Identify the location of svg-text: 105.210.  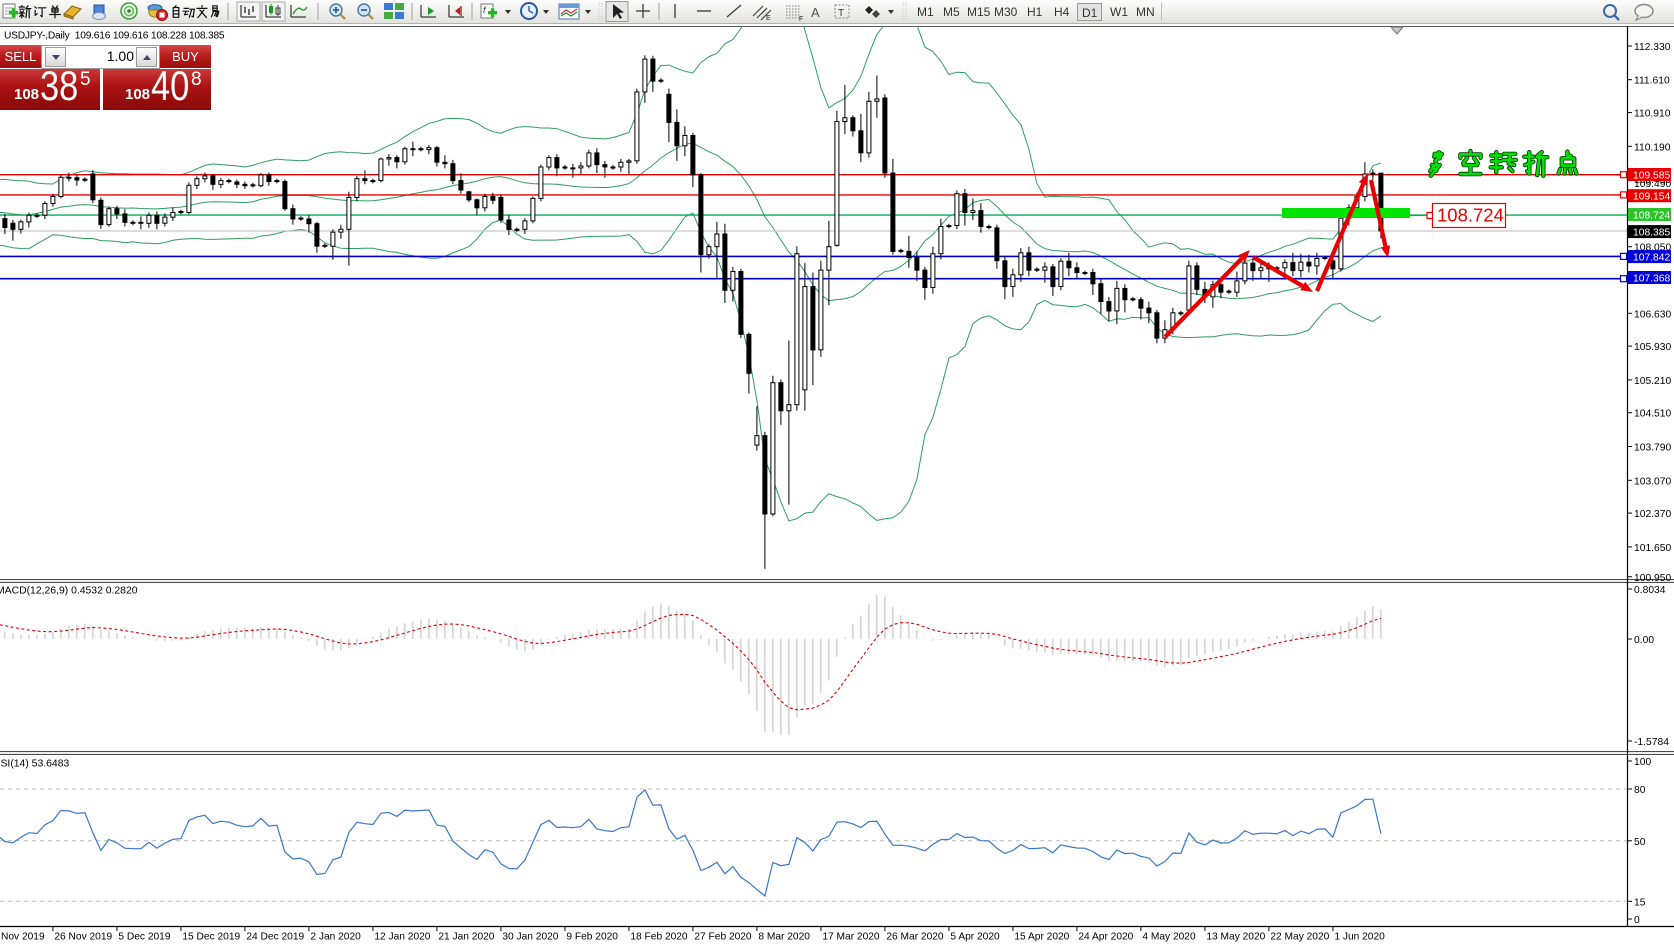
(1652, 381).